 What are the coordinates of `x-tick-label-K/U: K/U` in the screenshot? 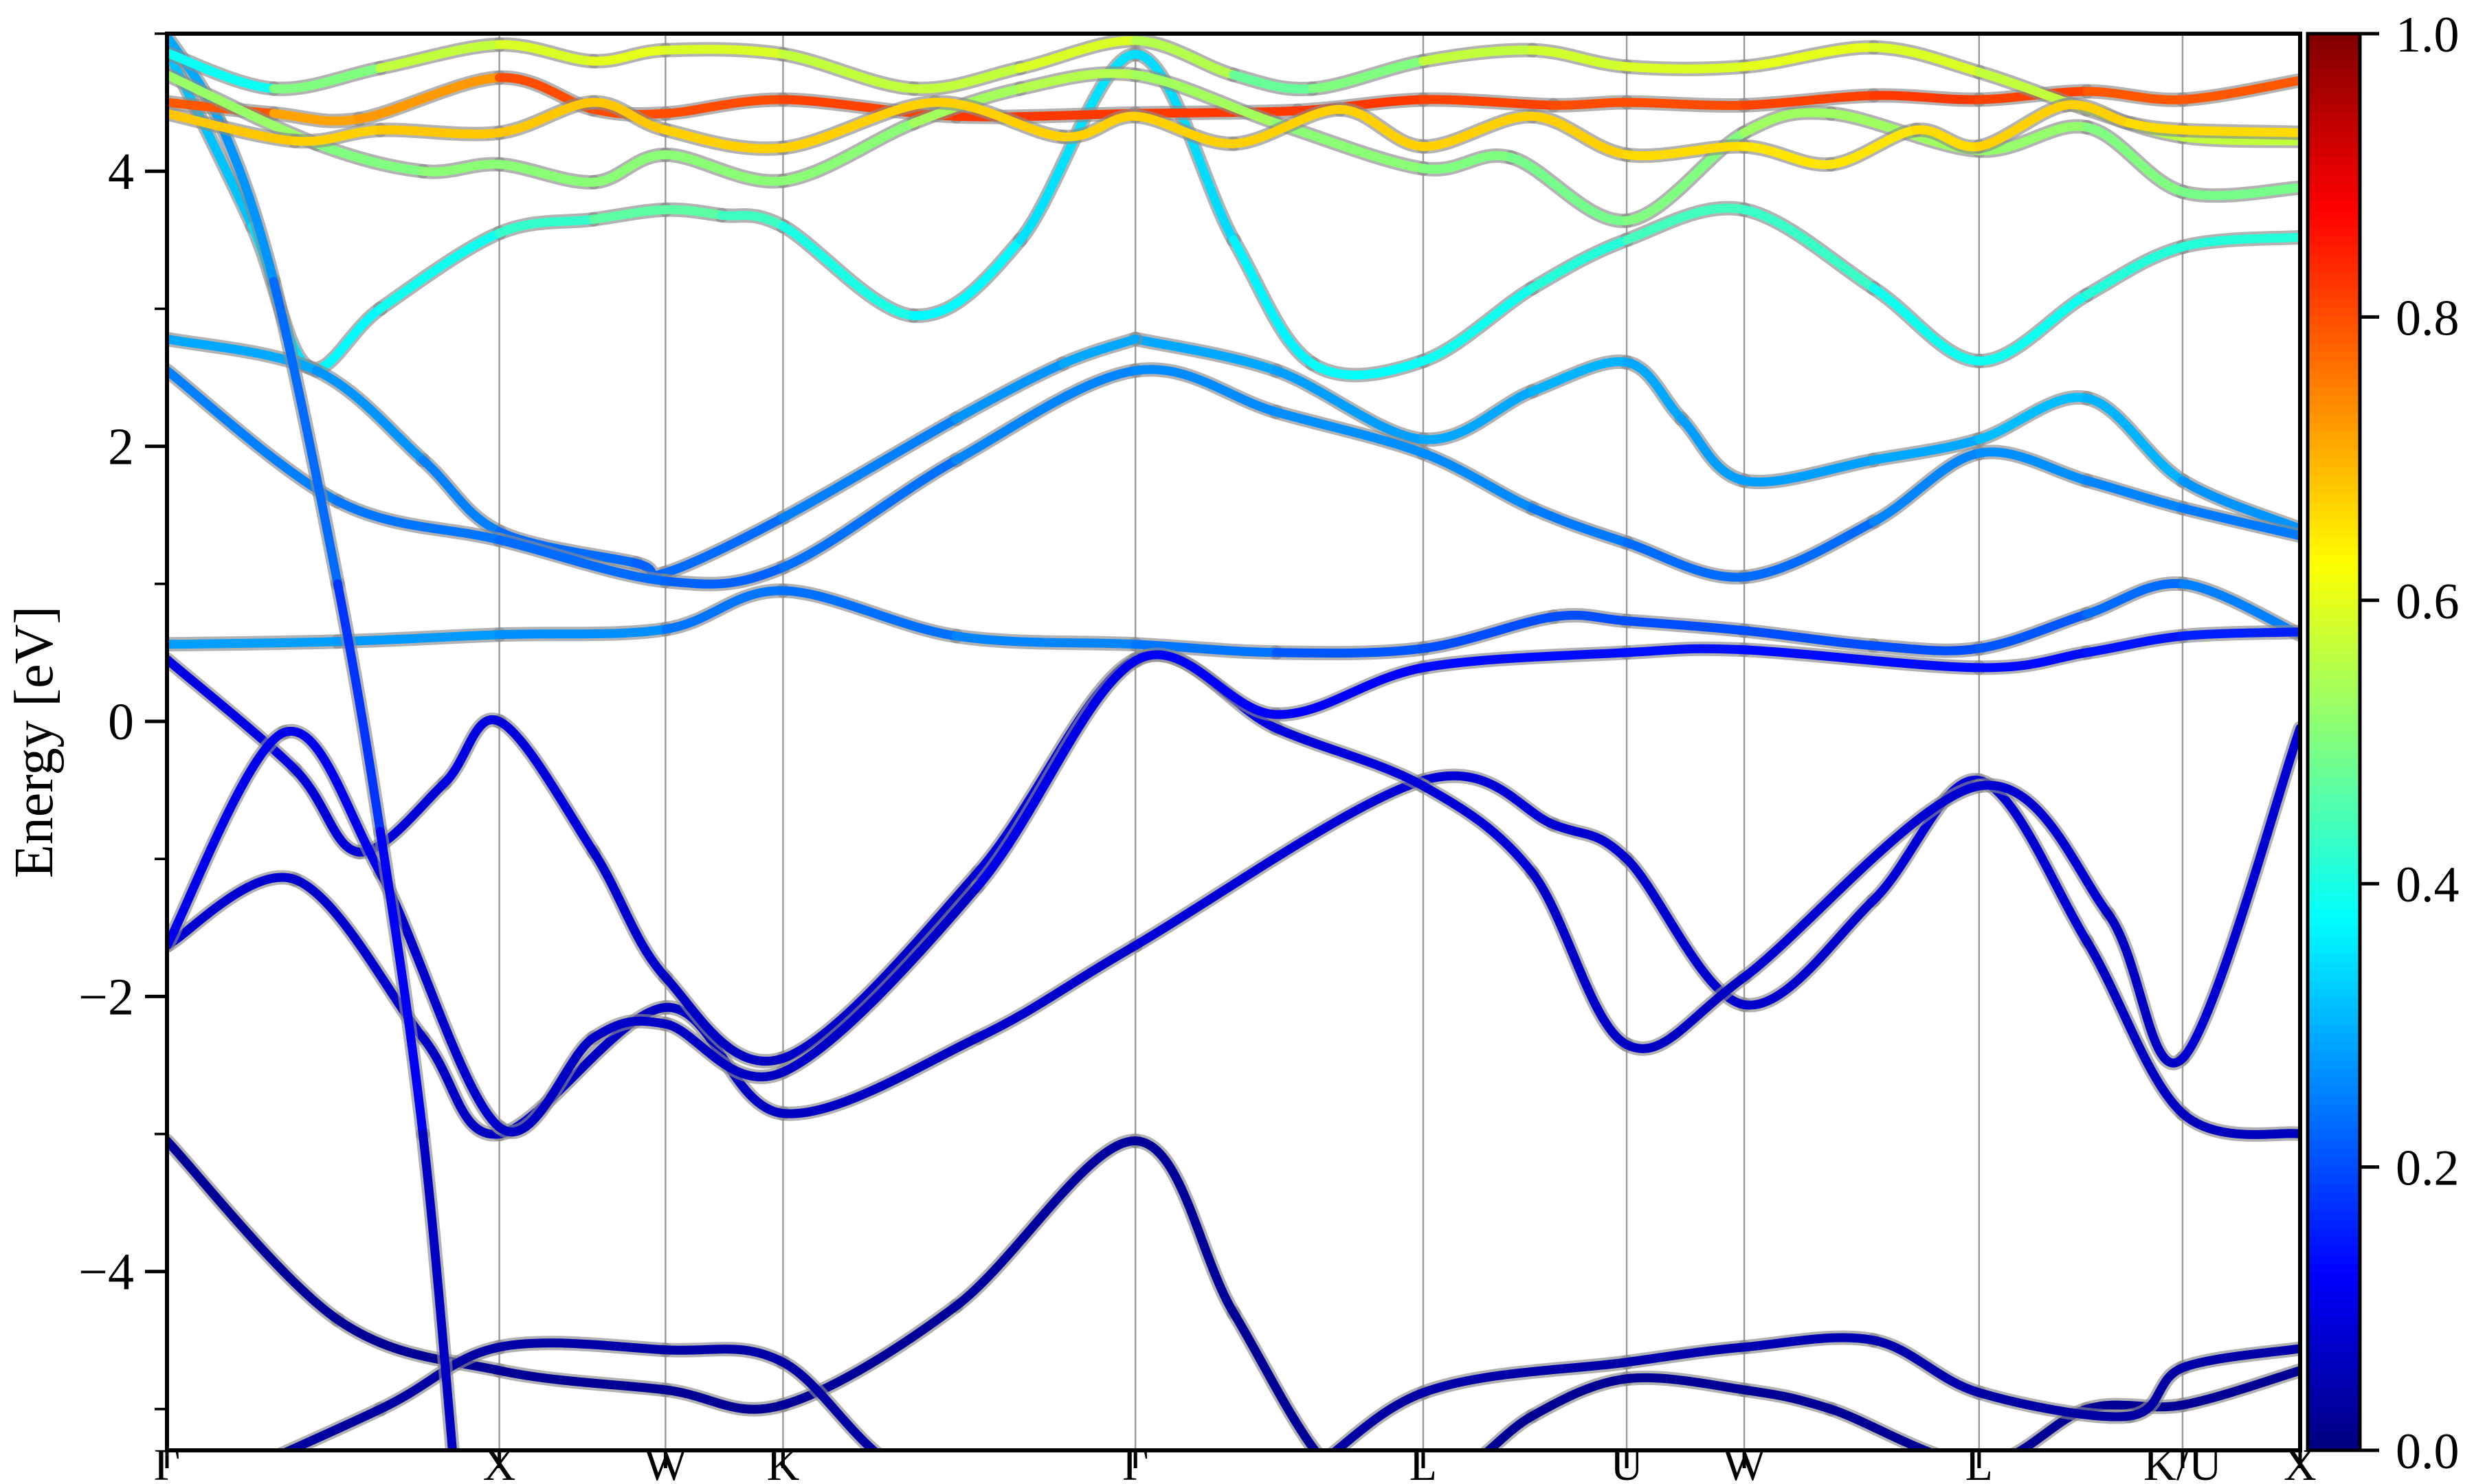 It's located at (2182, 1462).